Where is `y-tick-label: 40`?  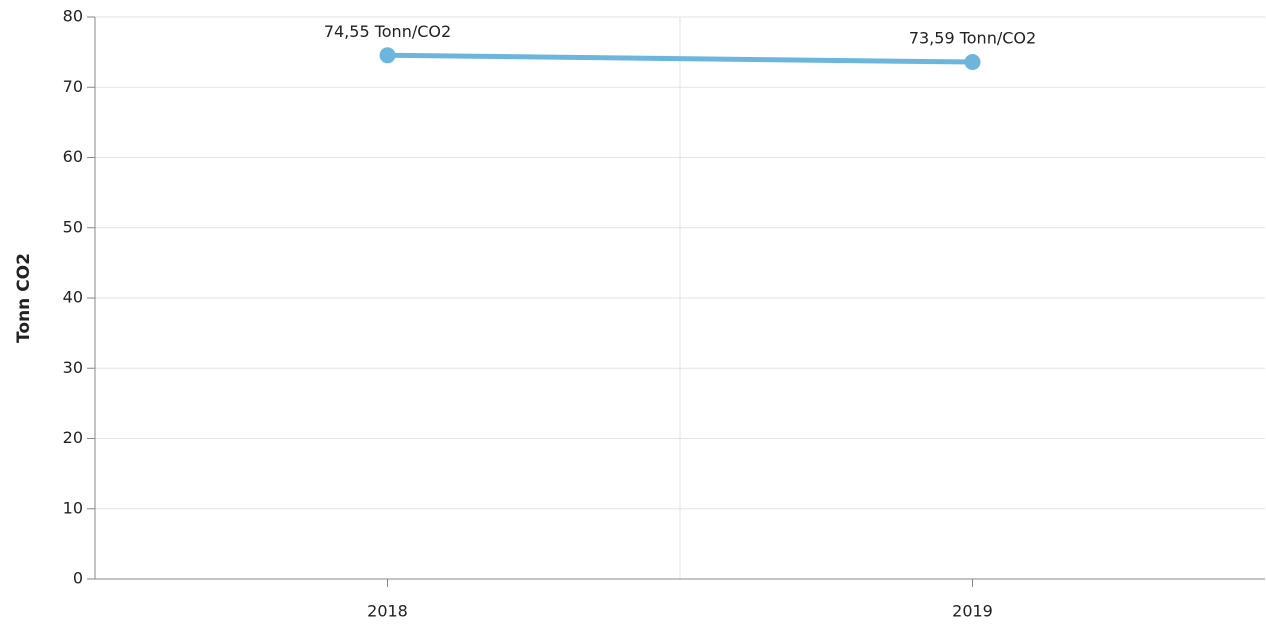
y-tick-label: 40 is located at coordinates (73, 297).